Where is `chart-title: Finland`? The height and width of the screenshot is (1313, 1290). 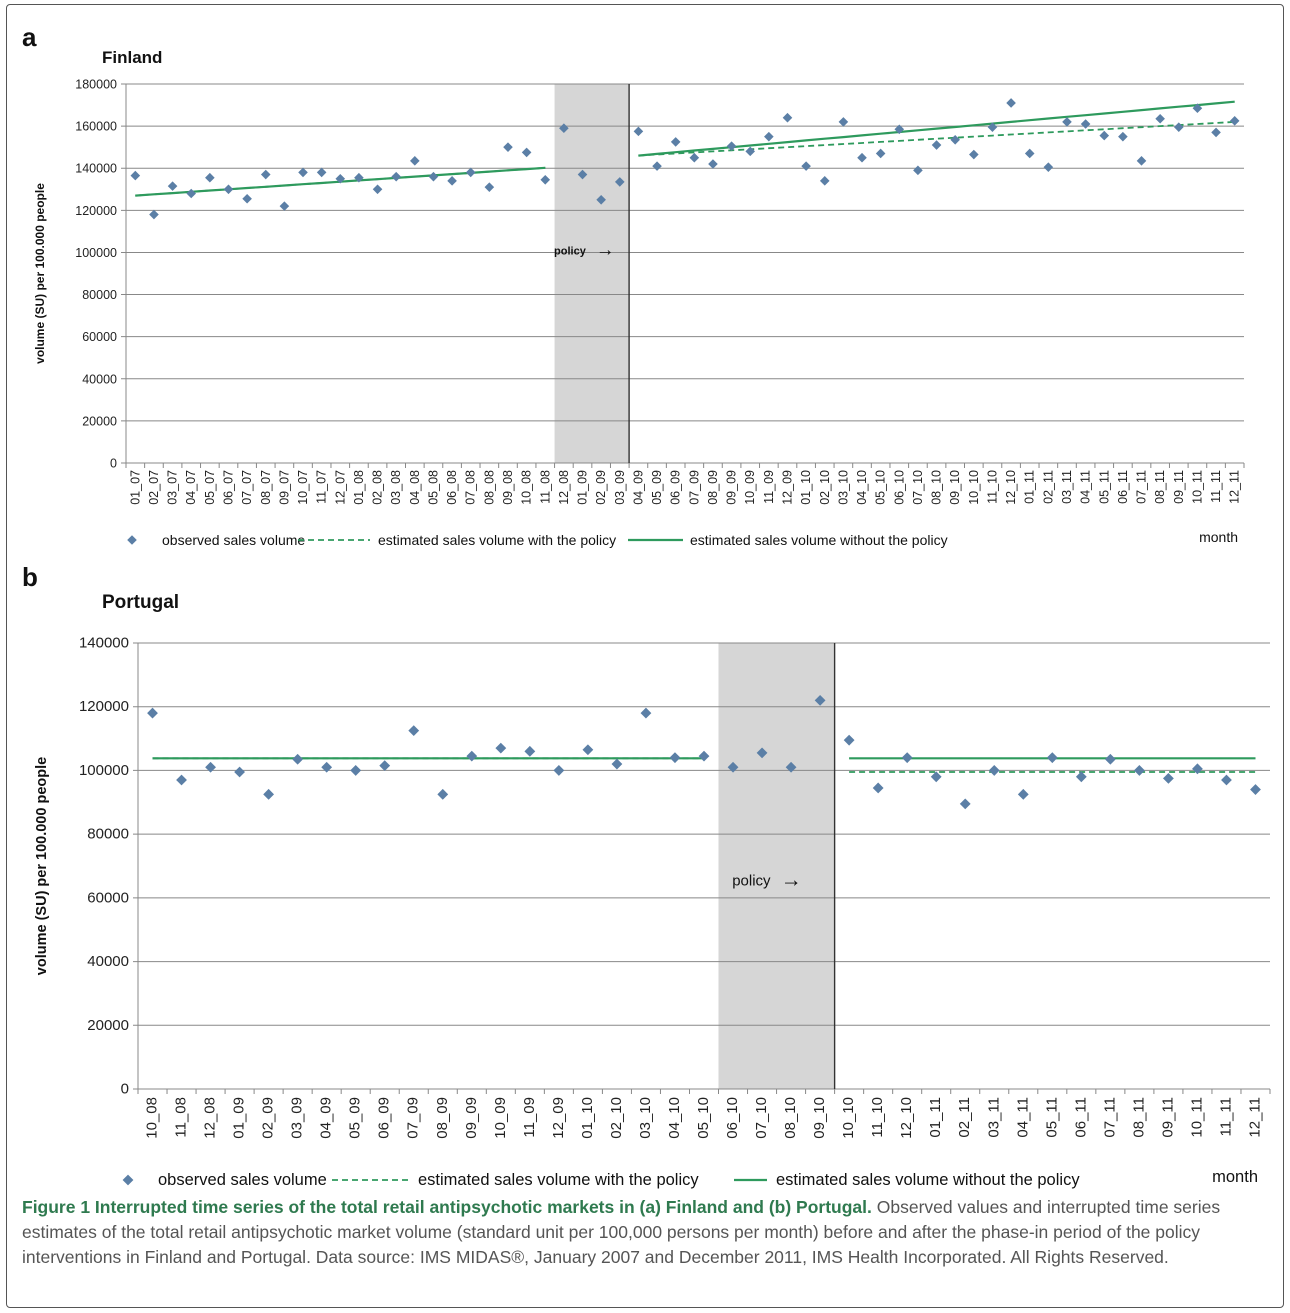 chart-title: Finland is located at coordinates (132, 57).